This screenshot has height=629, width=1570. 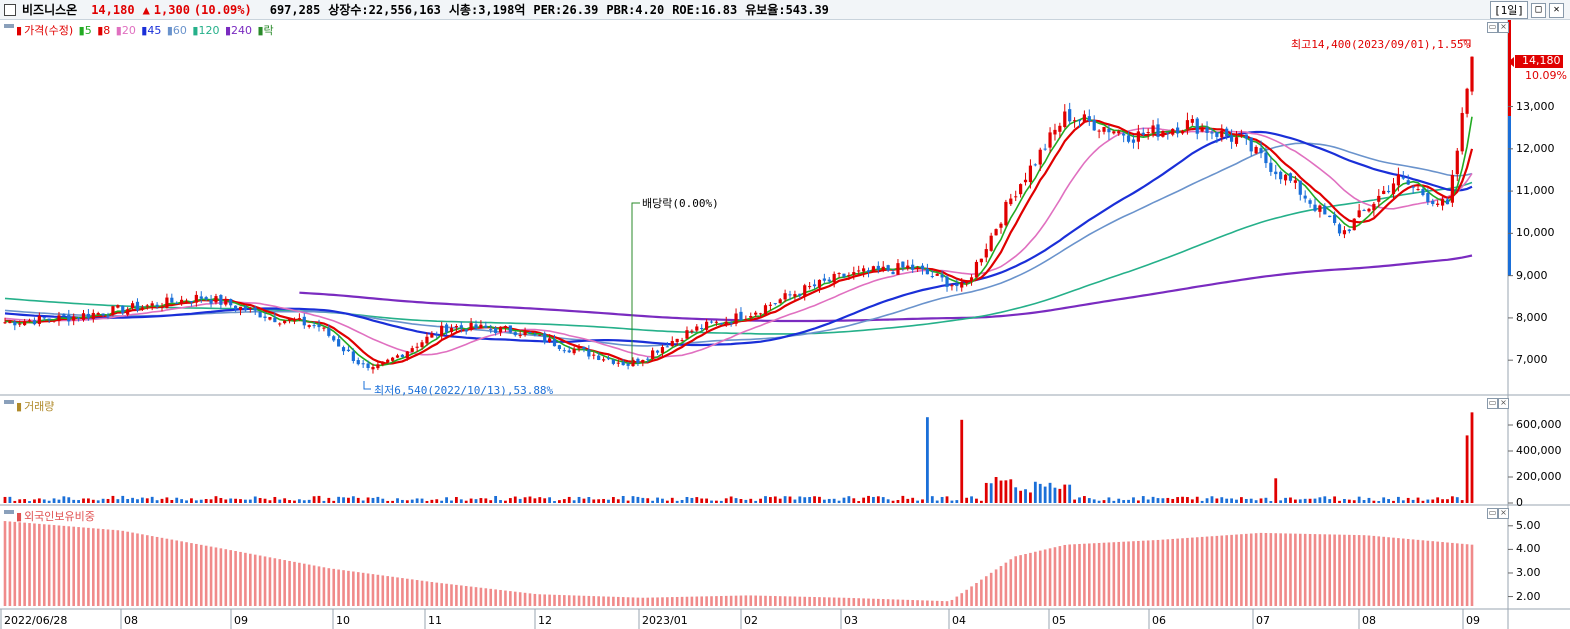 What do you see at coordinates (1519, 502) in the screenshot?
I see `volume-y-label: 0` at bounding box center [1519, 502].